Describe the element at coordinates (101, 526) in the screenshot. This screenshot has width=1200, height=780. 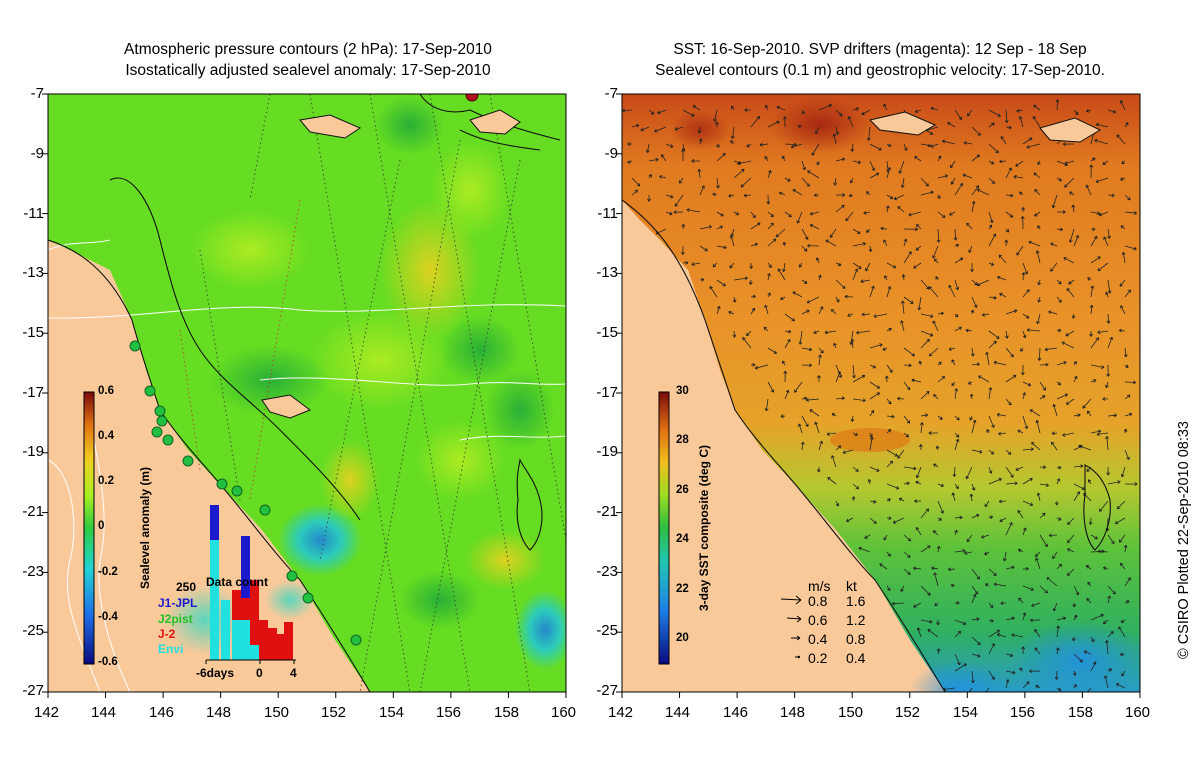
I see `sla-colorbar-tick: 0` at that location.